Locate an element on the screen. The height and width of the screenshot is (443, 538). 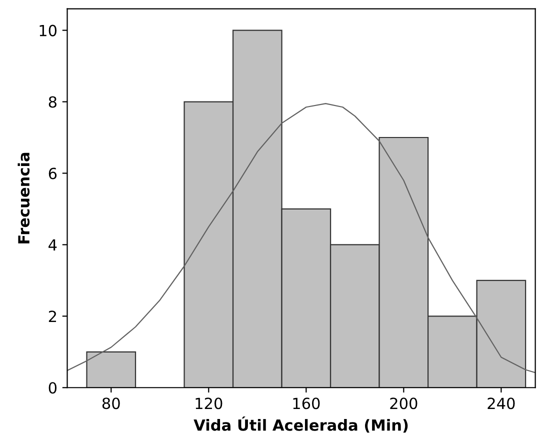
x-tick-label: 240 is located at coordinates (501, 404).